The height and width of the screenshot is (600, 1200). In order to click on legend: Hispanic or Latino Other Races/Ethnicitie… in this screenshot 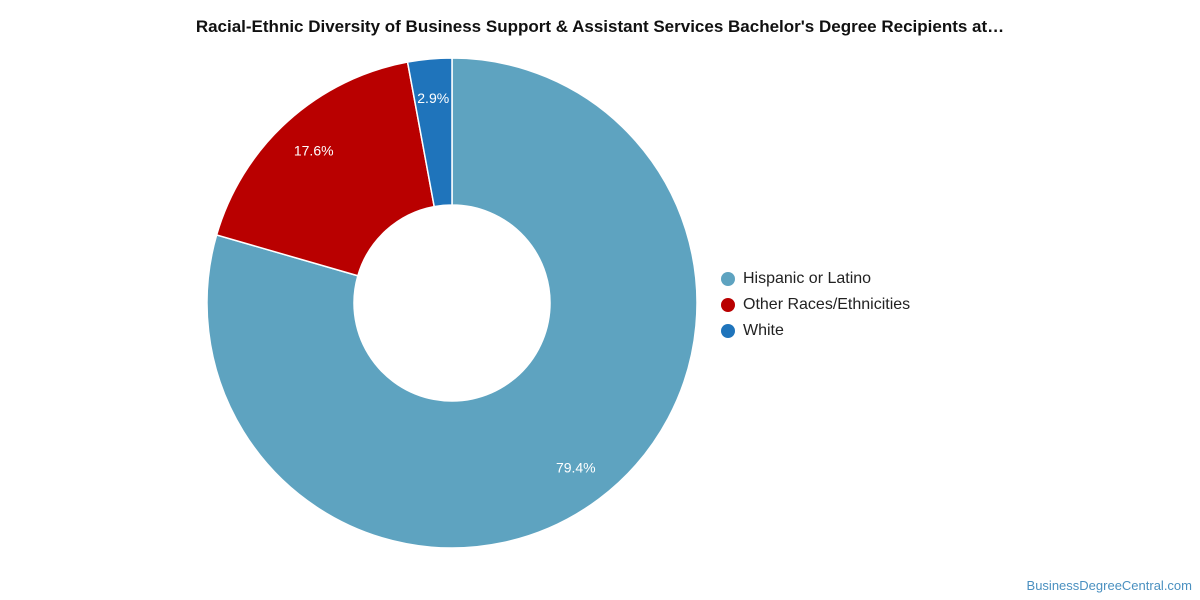, I will do `click(815, 305)`.